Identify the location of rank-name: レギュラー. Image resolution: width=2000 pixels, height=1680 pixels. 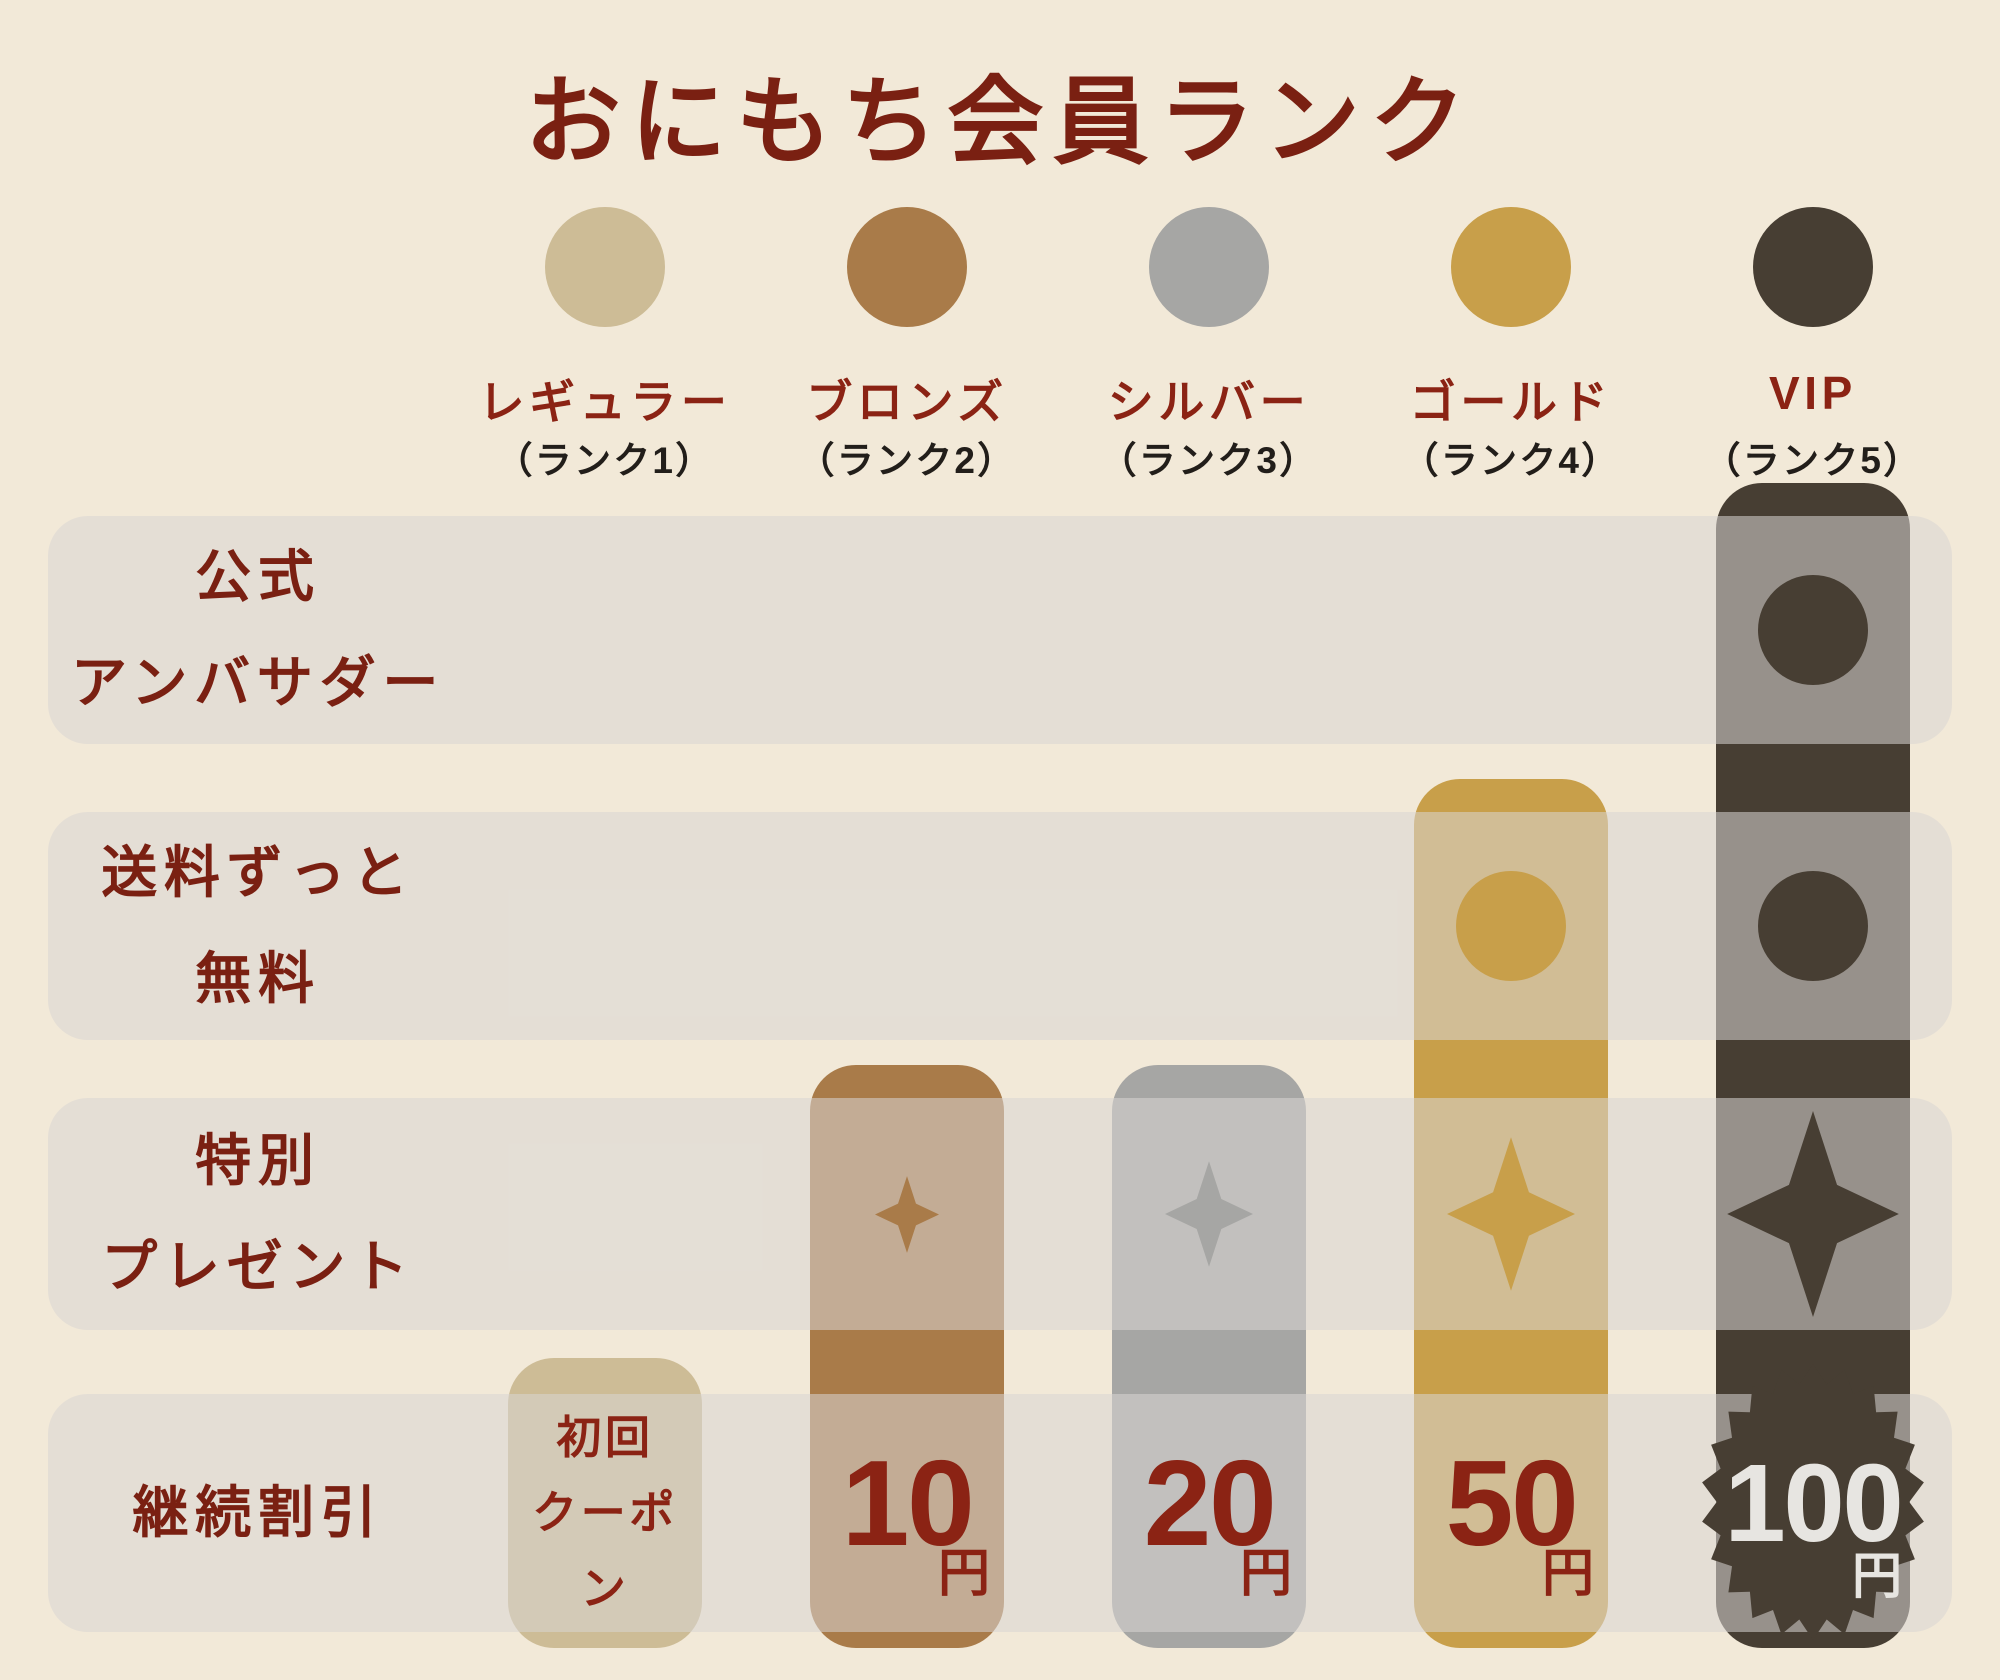
(605, 402).